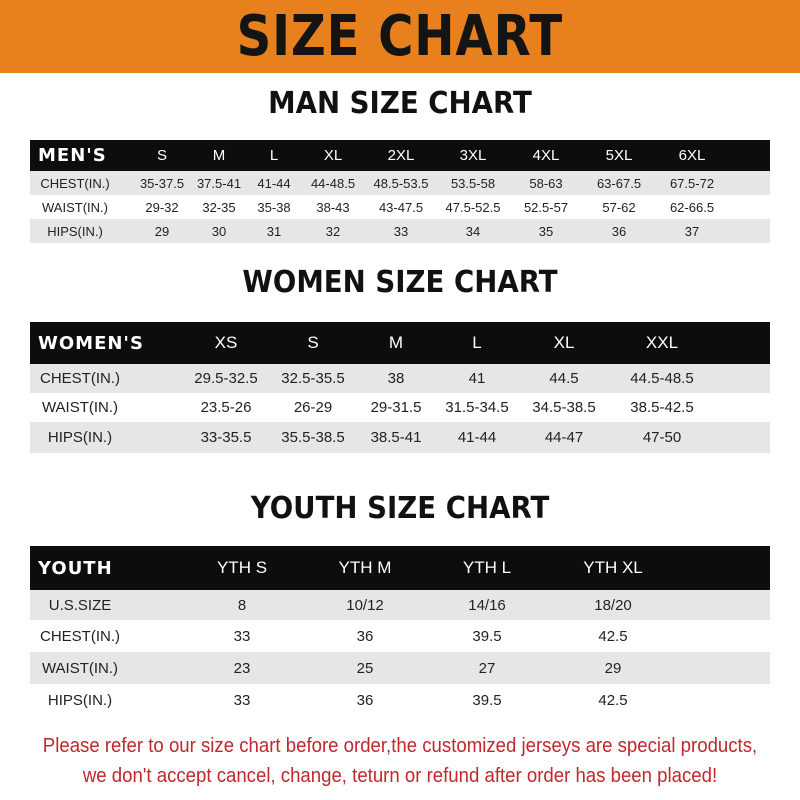  Describe the element at coordinates (564, 437) in the screenshot. I see `measurement-cell: 44-47` at that location.